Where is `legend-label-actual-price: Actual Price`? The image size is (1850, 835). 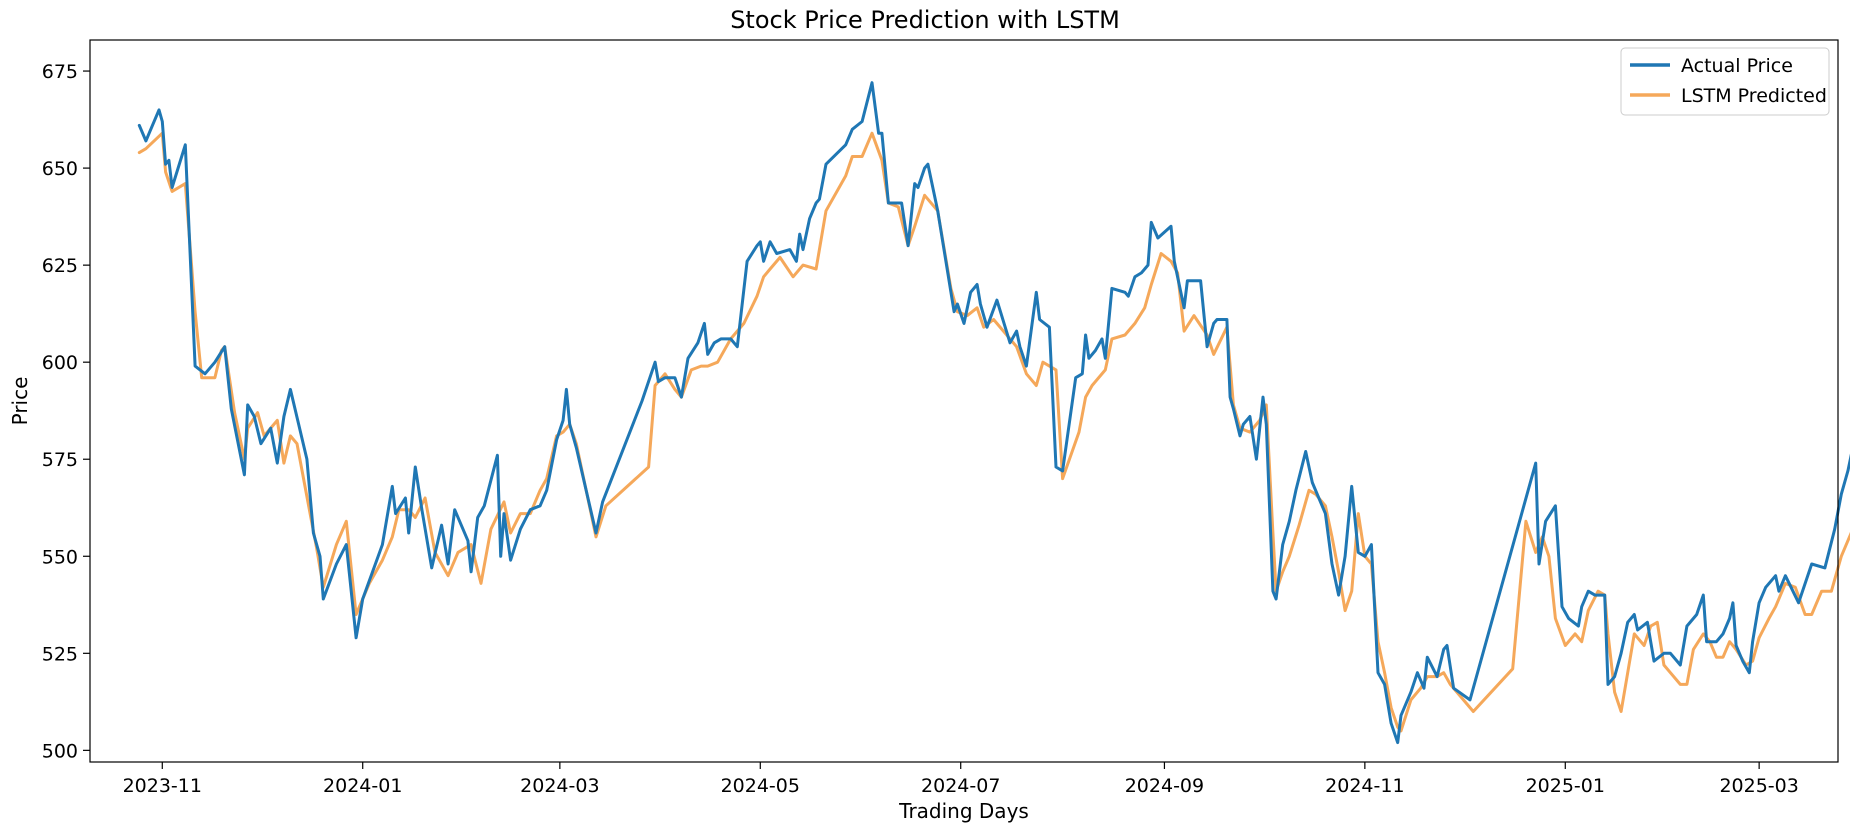 legend-label-actual-price: Actual Price is located at coordinates (1737, 66).